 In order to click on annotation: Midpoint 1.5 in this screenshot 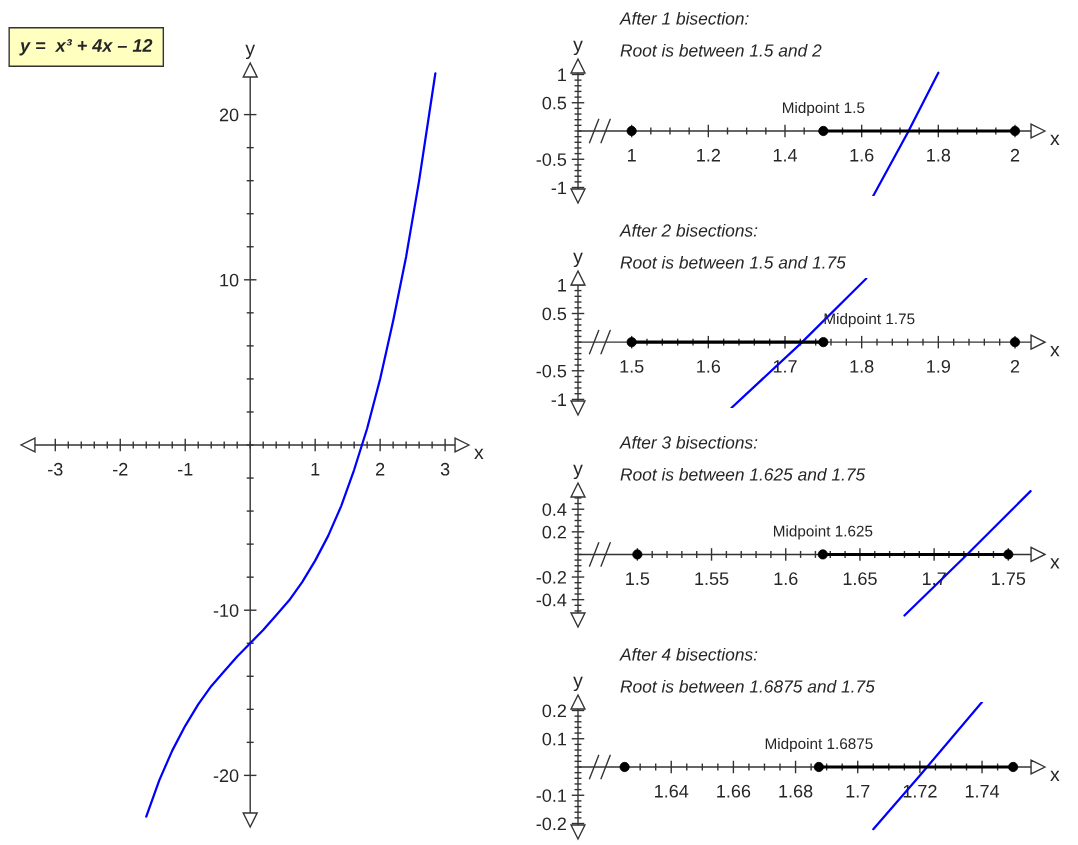, I will do `click(823, 109)`.